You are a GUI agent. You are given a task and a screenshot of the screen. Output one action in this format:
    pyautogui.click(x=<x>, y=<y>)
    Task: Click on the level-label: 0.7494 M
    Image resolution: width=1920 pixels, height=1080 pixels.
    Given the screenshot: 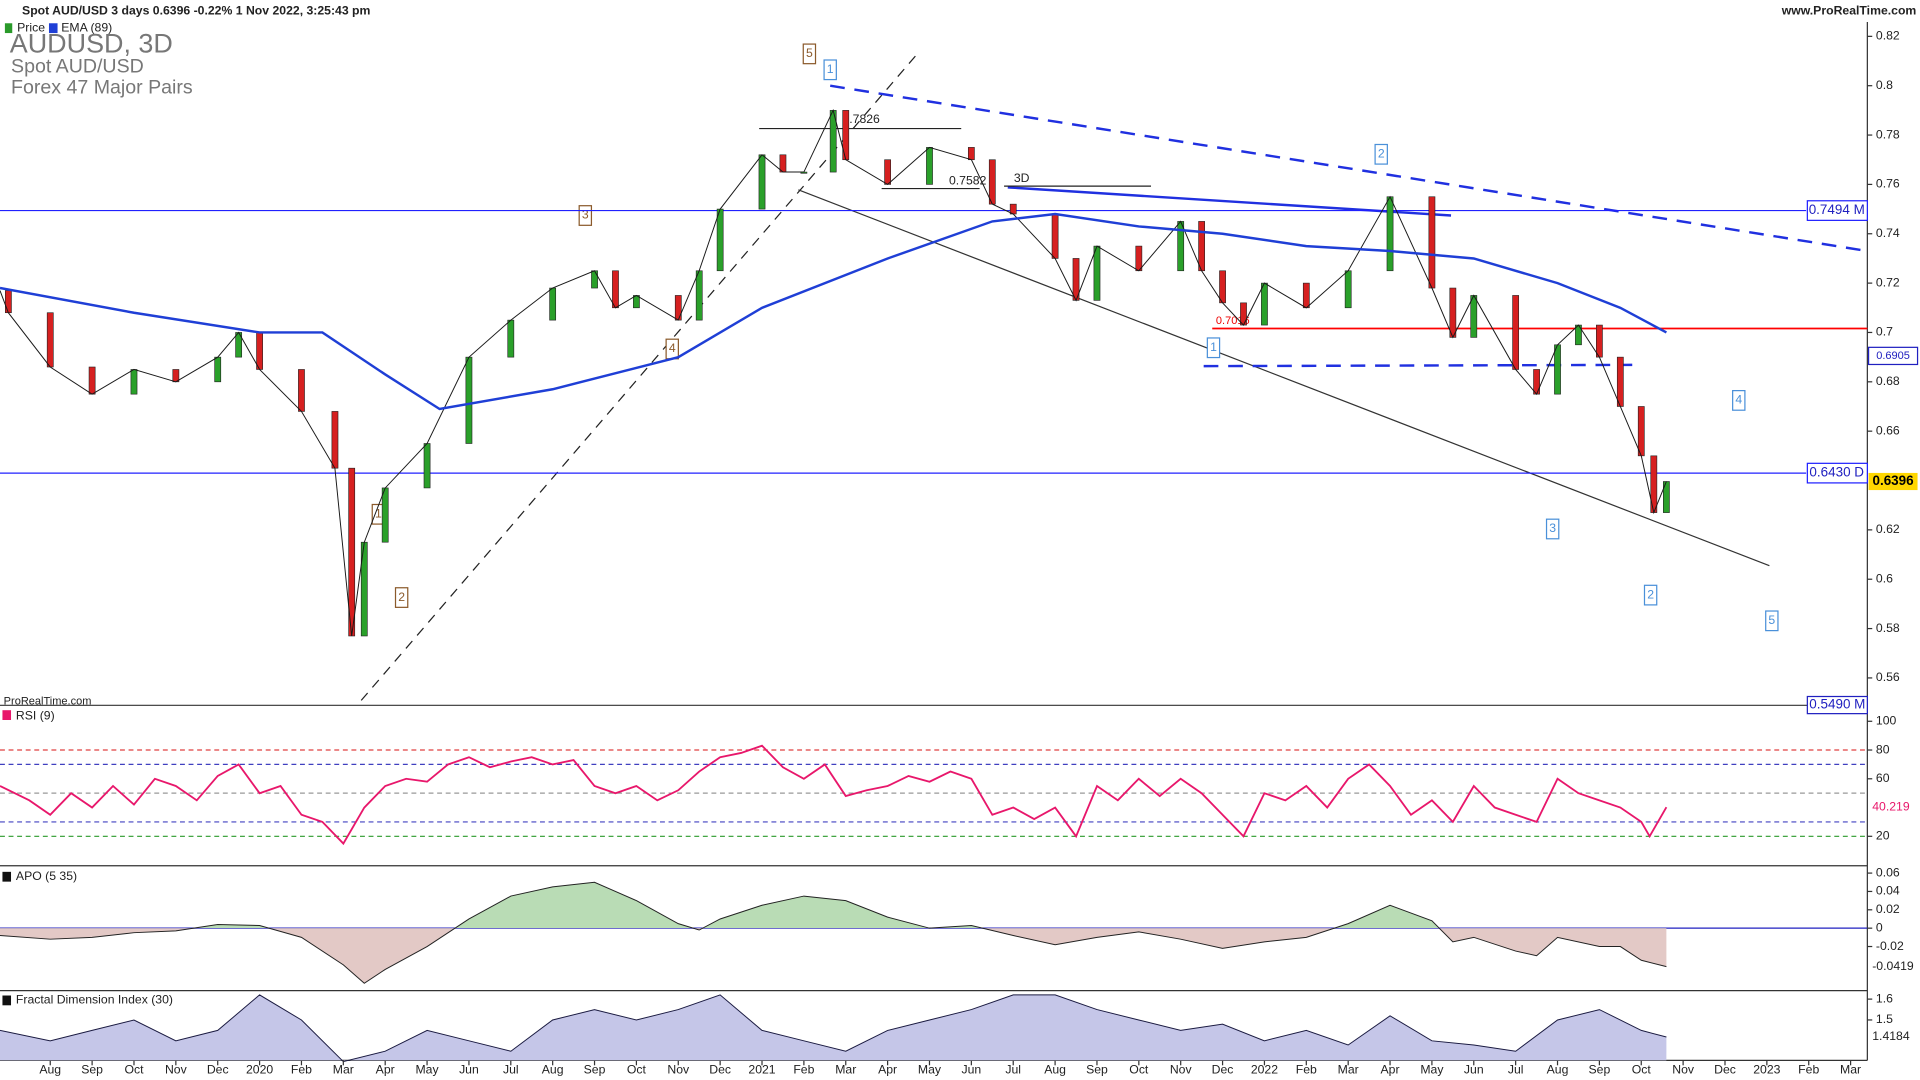 What is the action you would take?
    pyautogui.click(x=1837, y=209)
    